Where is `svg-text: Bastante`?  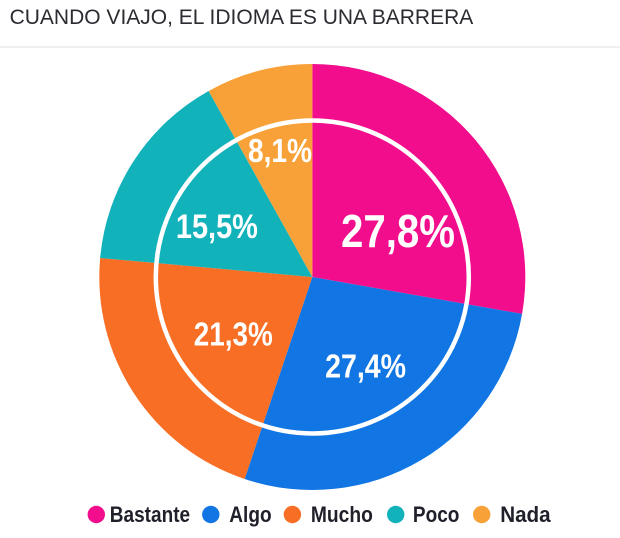 svg-text: Bastante is located at coordinates (150, 514).